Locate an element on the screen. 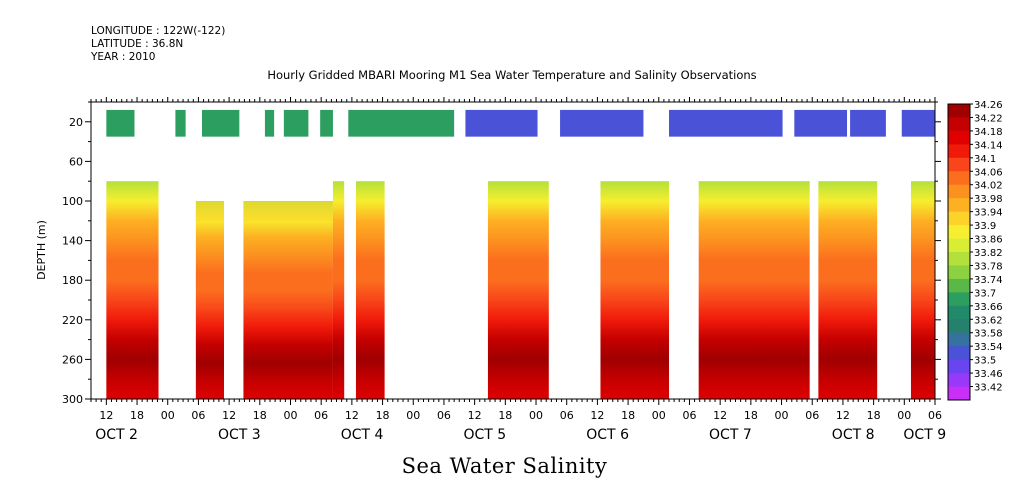 Image resolution: width=1009 pixels, height=504 pixels. year-label: YEAR : 2010 is located at coordinates (123, 57).